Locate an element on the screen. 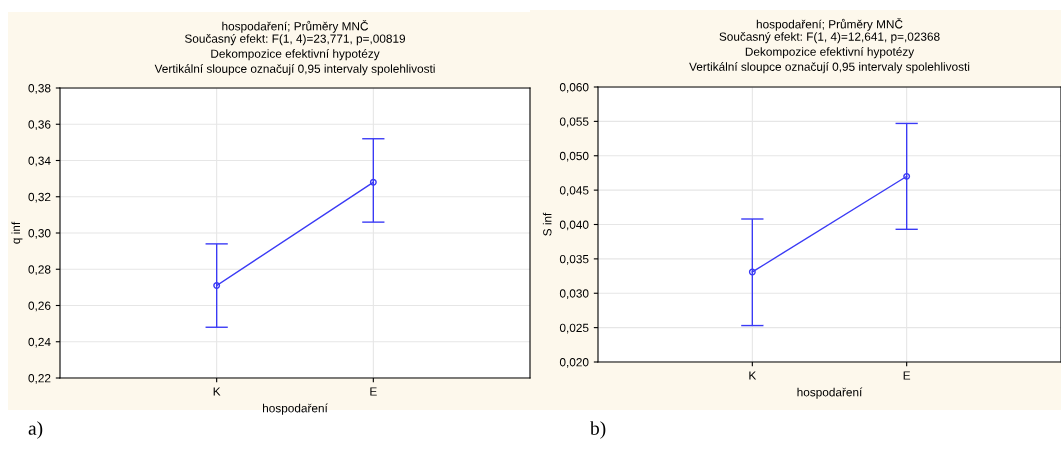 The image size is (1061, 455). y-tick-label: 0,34 is located at coordinates (39, 161).